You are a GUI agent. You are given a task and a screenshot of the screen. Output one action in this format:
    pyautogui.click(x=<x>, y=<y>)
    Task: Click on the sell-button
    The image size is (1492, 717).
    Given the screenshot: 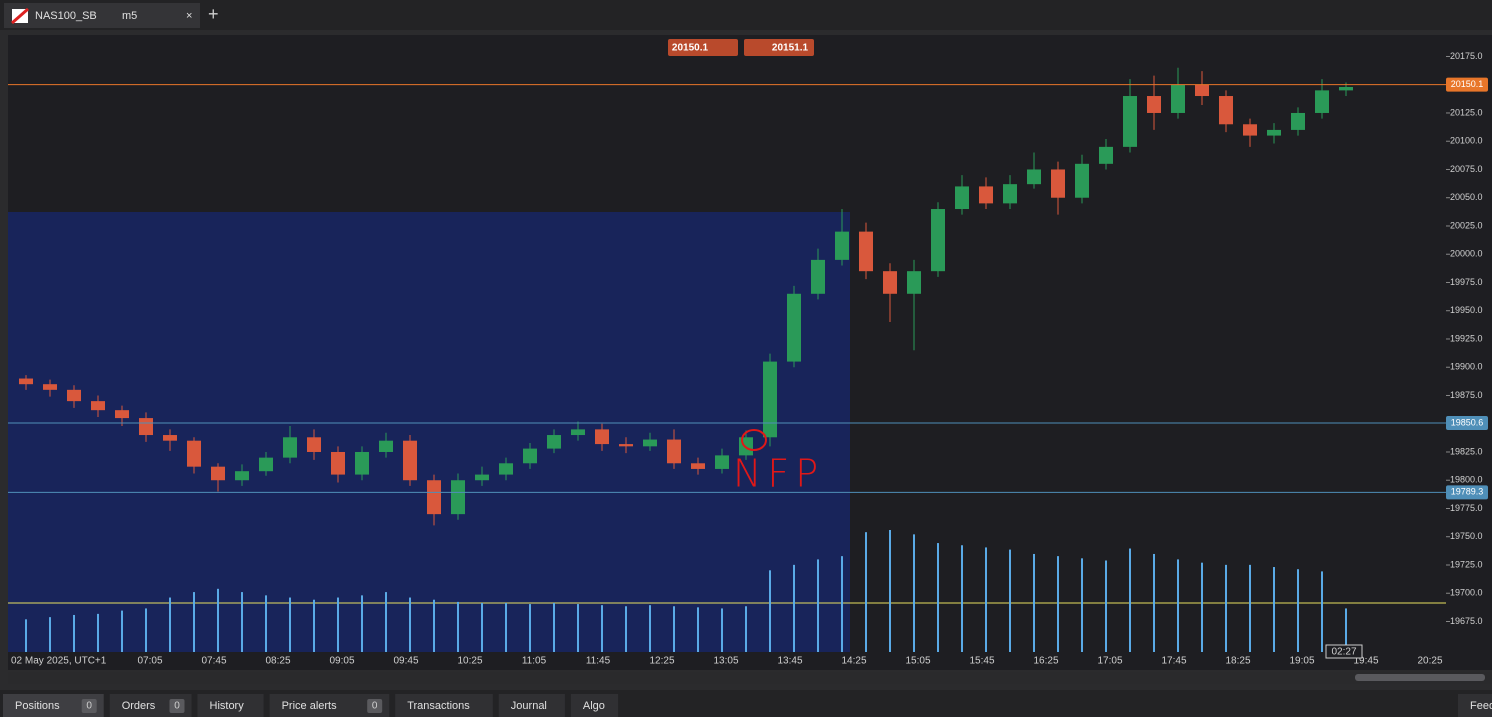 What is the action you would take?
    pyautogui.click(x=703, y=47)
    